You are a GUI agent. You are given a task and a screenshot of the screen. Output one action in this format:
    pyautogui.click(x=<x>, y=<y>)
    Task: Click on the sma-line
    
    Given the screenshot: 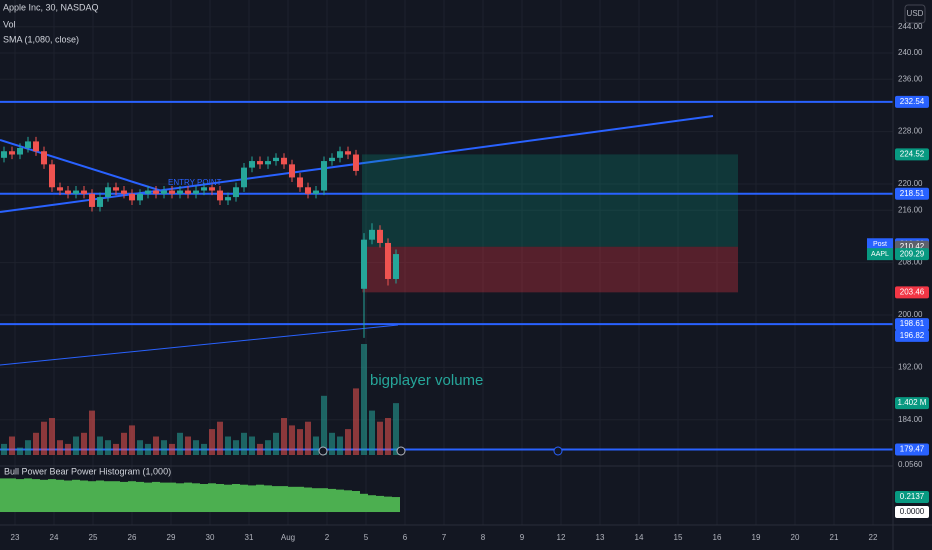 What is the action you would take?
    pyautogui.click(x=199, y=345)
    